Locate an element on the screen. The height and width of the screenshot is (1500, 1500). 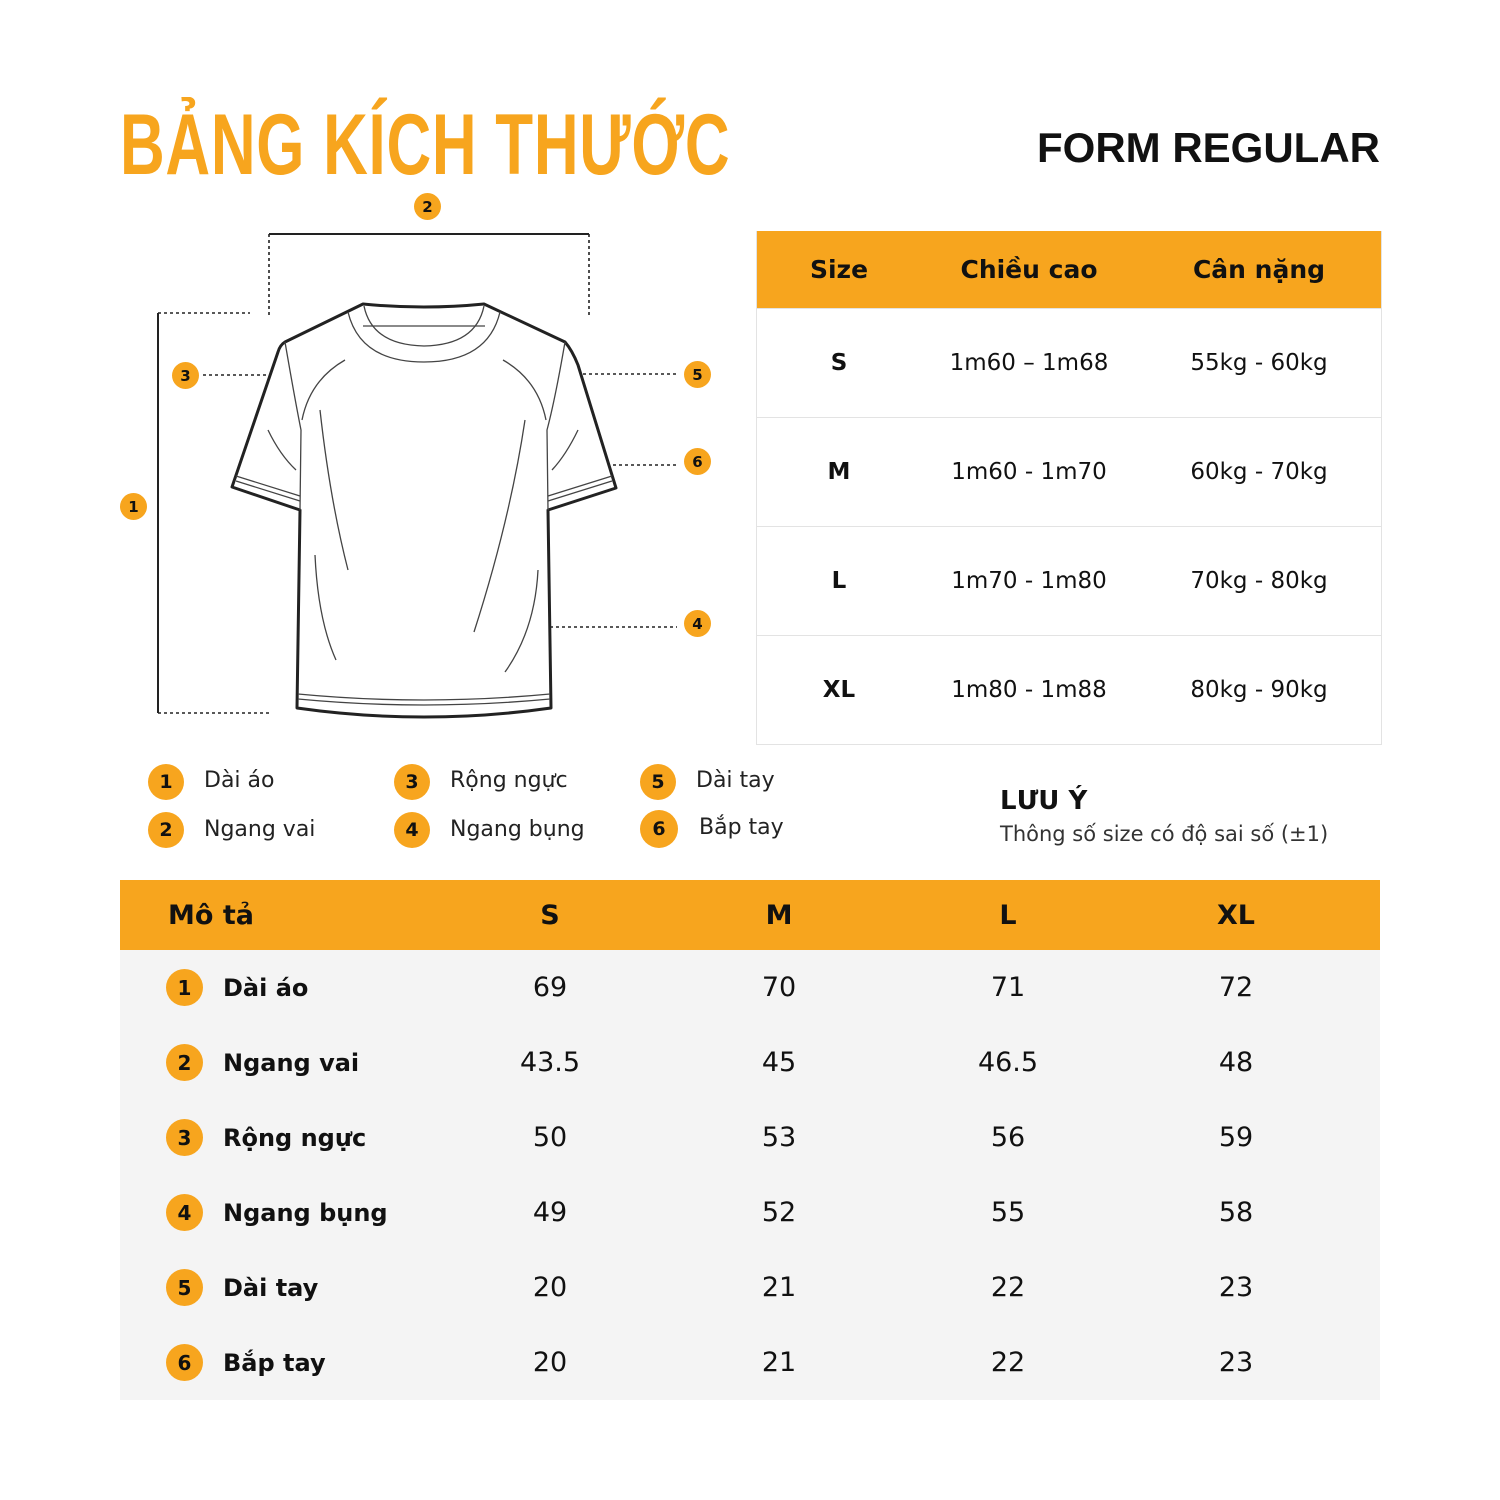
weight-cell: 55kg - 60kg is located at coordinates (1259, 363).